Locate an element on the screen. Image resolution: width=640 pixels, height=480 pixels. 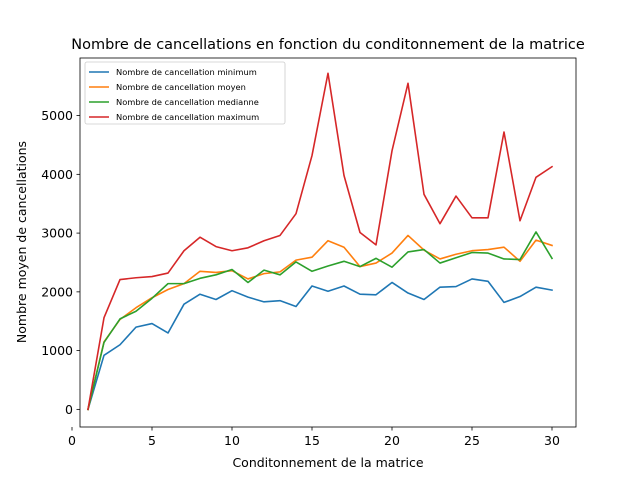
x-tick-label: 30 is located at coordinates (552, 440).